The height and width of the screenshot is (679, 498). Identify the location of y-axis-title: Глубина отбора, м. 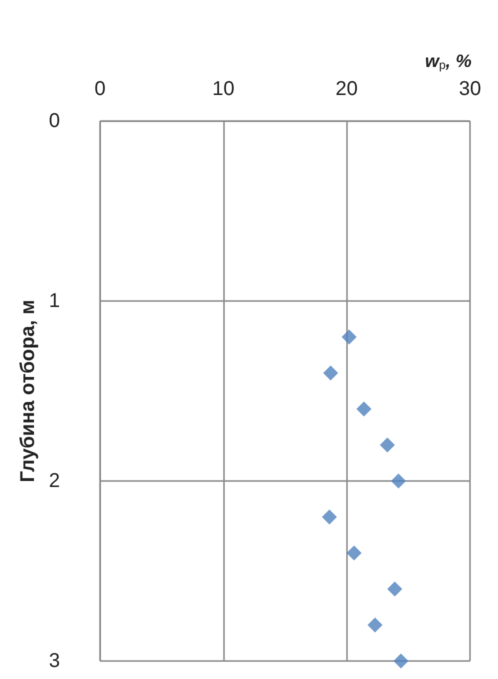
(27, 391).